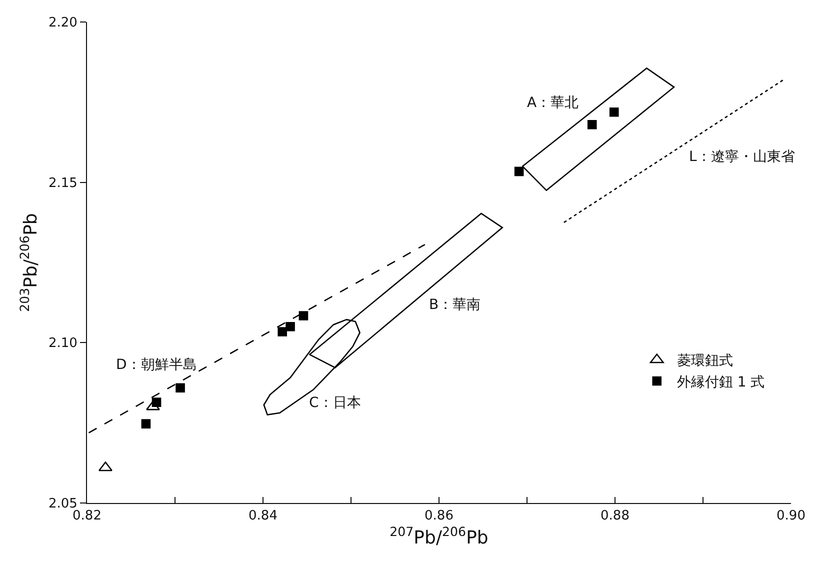 This screenshot has width=827, height=569. What do you see at coordinates (720, 382) in the screenshot?
I see `legend-label: 外縁付鈕 1 式` at bounding box center [720, 382].